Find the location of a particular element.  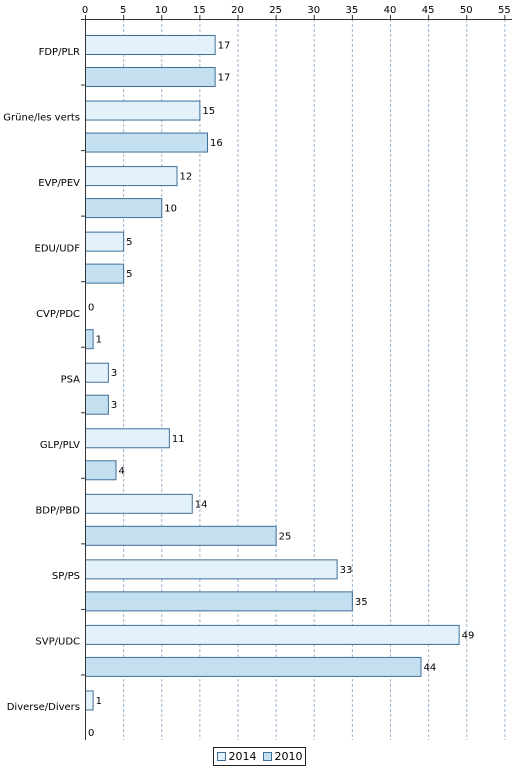

legend-item-2010: 2010 is located at coordinates (282, 756).